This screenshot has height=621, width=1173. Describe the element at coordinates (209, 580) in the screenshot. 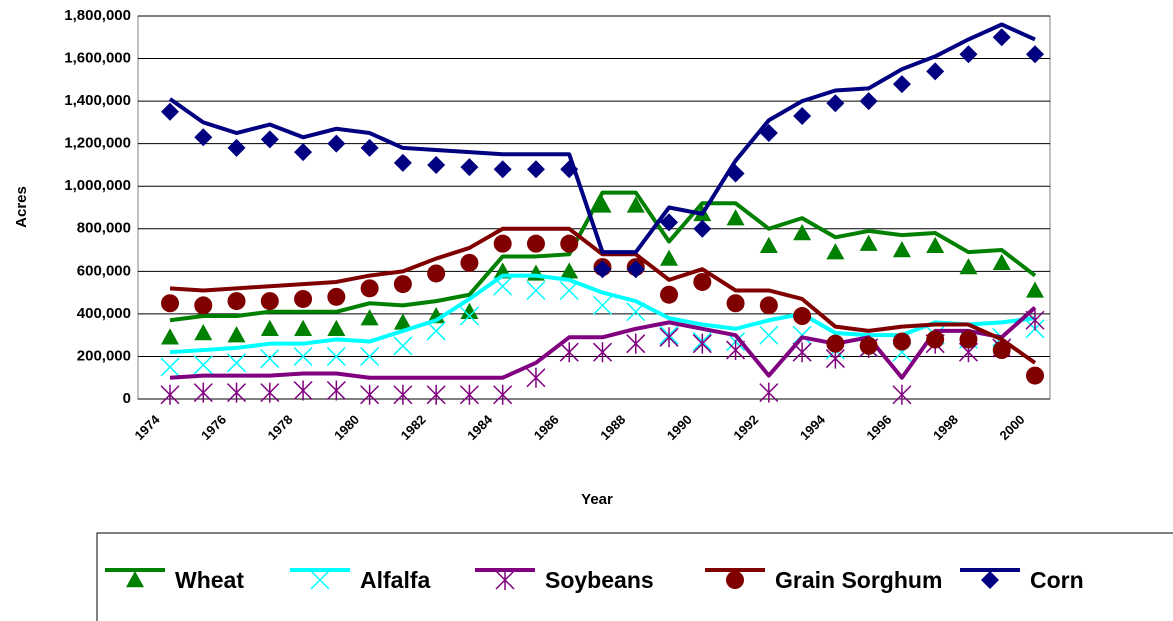

I see `legend-label: Wheat` at that location.